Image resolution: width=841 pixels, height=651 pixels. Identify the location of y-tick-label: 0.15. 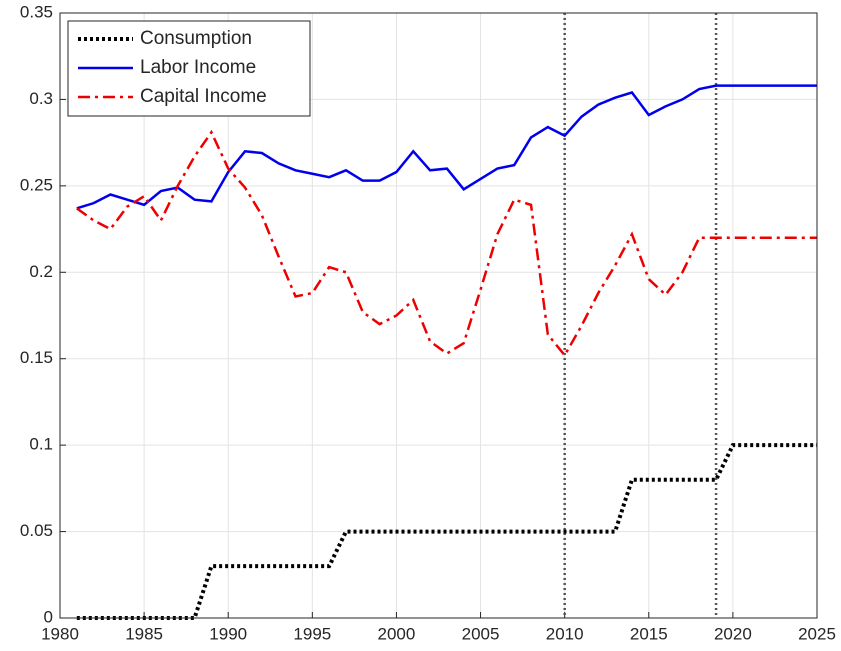
(36, 357).